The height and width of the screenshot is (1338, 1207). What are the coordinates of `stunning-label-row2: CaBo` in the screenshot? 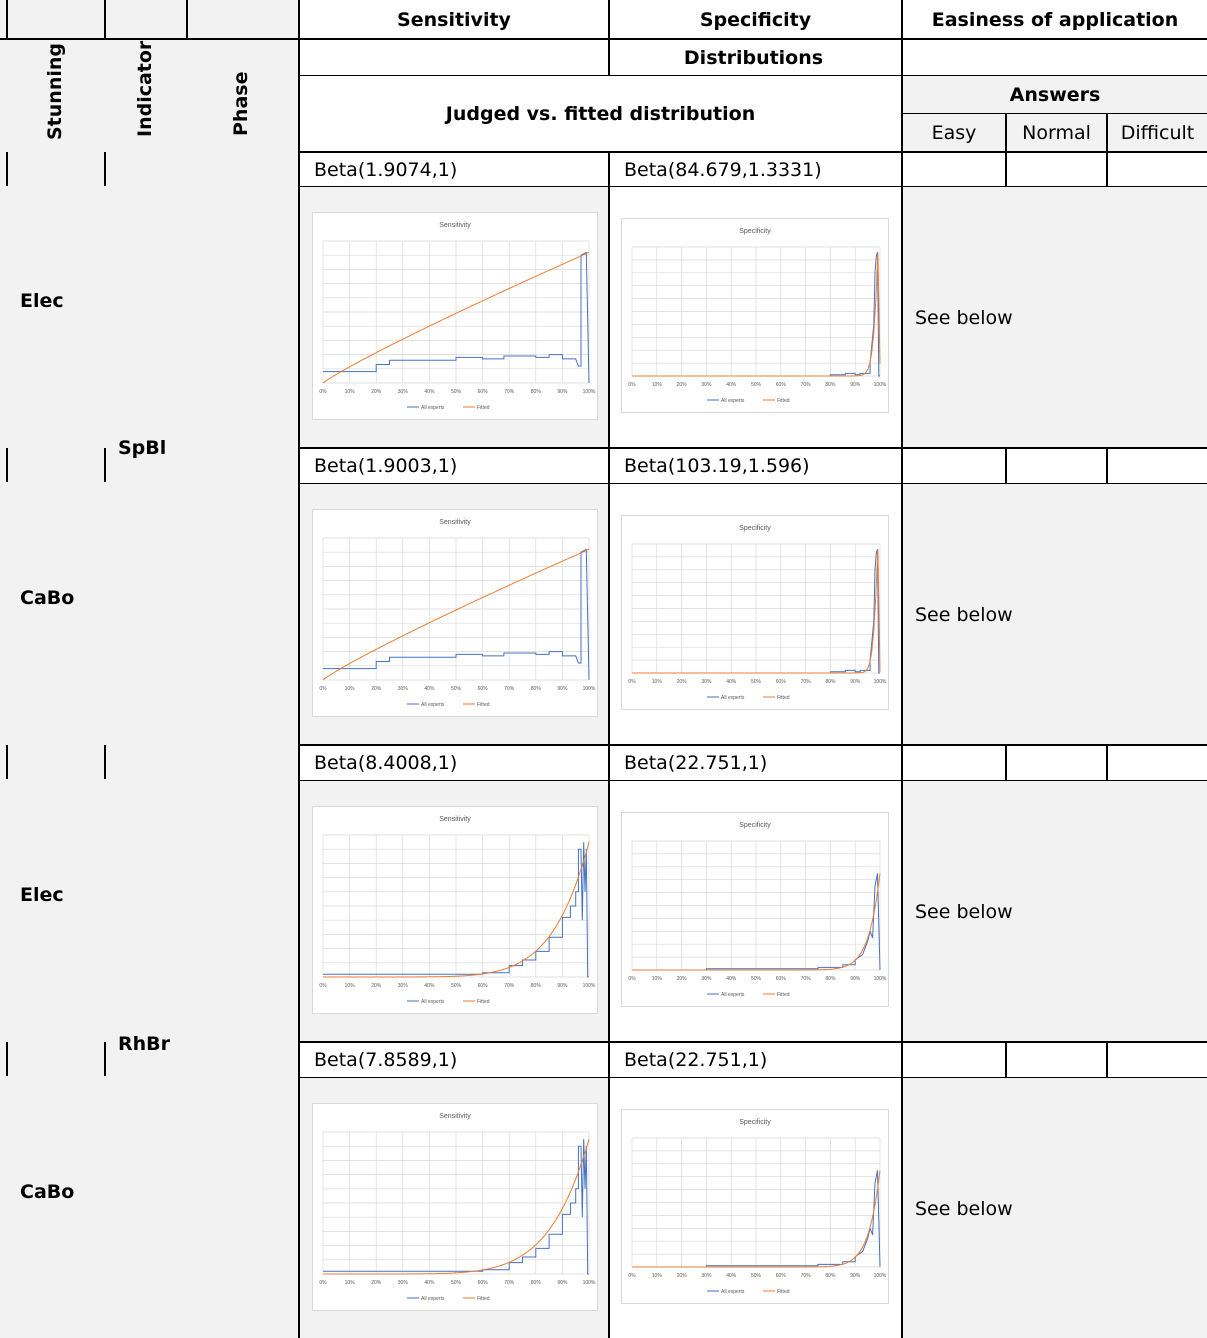 It's located at (47, 598).